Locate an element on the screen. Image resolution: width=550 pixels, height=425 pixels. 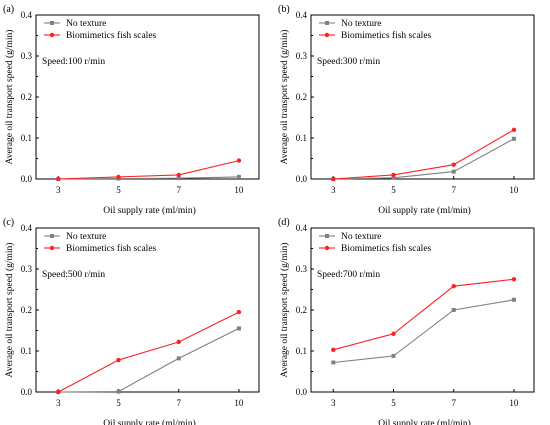
panel-label: (a) is located at coordinates (8, 9).